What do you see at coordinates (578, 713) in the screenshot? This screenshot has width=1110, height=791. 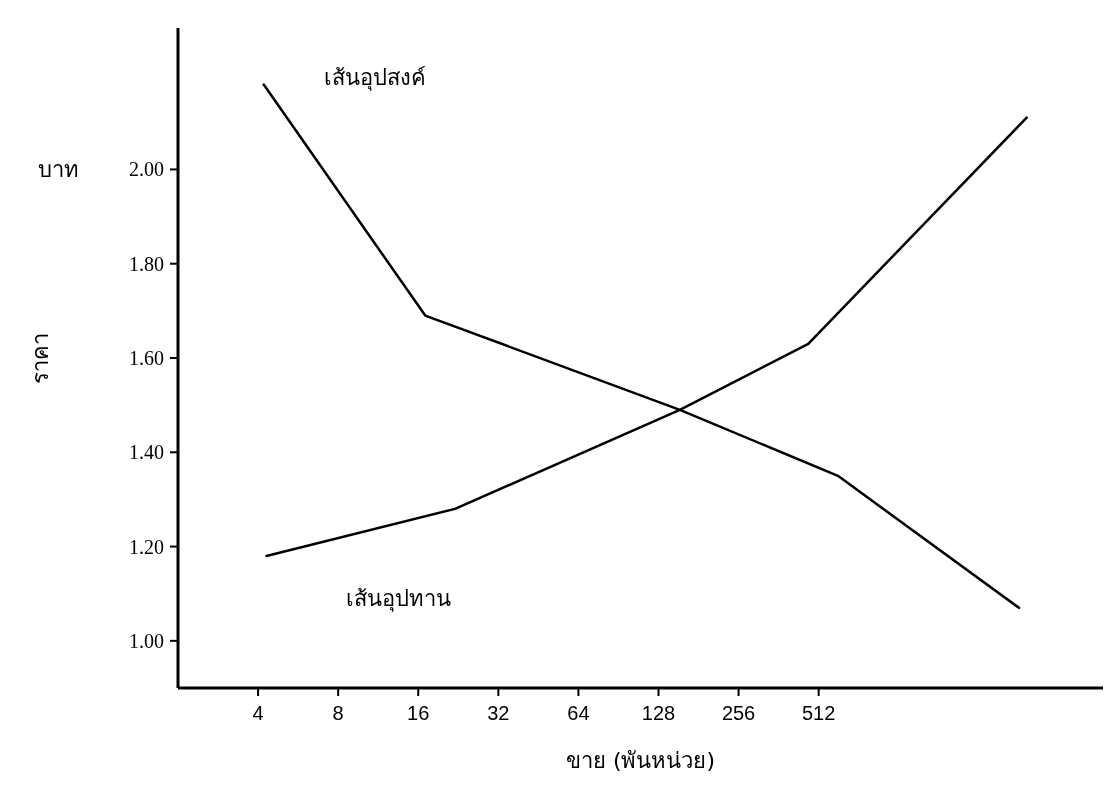 I see `x-tick-label: 64` at bounding box center [578, 713].